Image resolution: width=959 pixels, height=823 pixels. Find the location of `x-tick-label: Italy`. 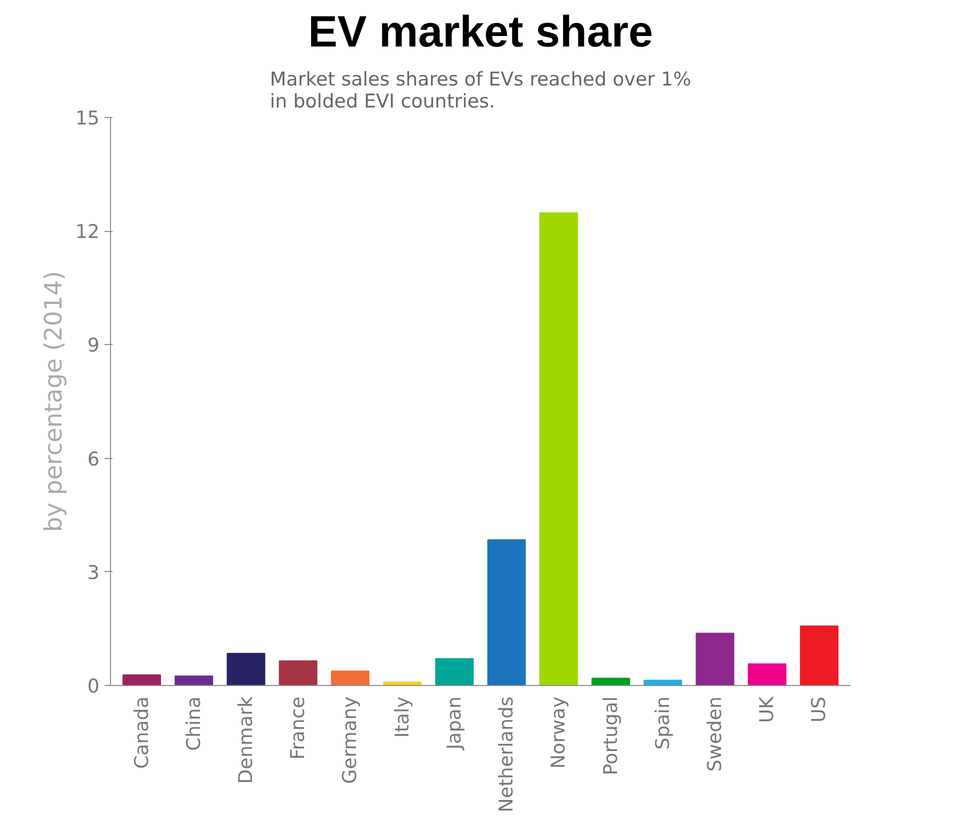

x-tick-label: Italy is located at coordinates (402, 717).